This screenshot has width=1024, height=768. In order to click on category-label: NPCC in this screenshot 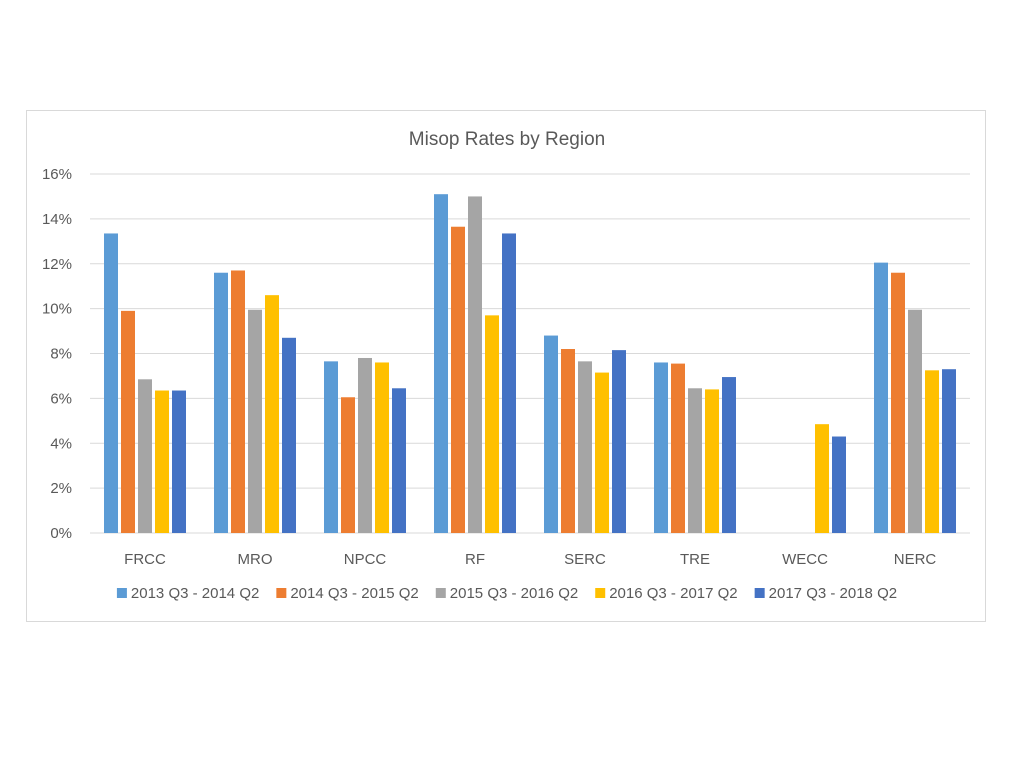, I will do `click(365, 559)`.